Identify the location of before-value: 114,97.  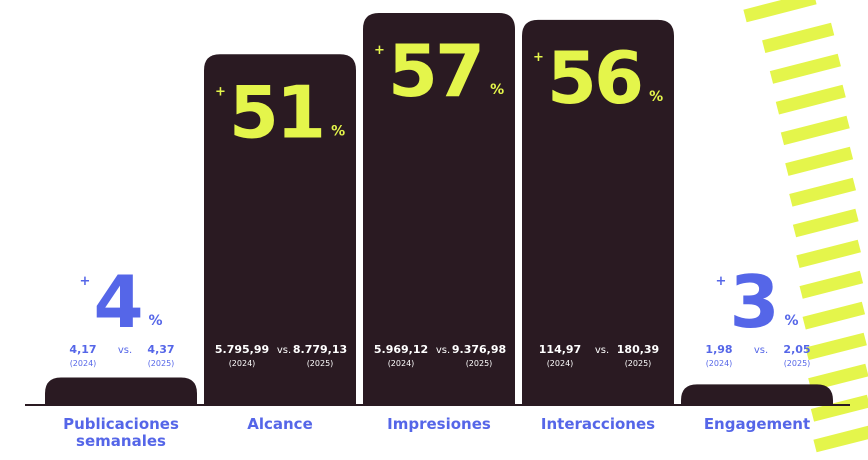
(560, 349).